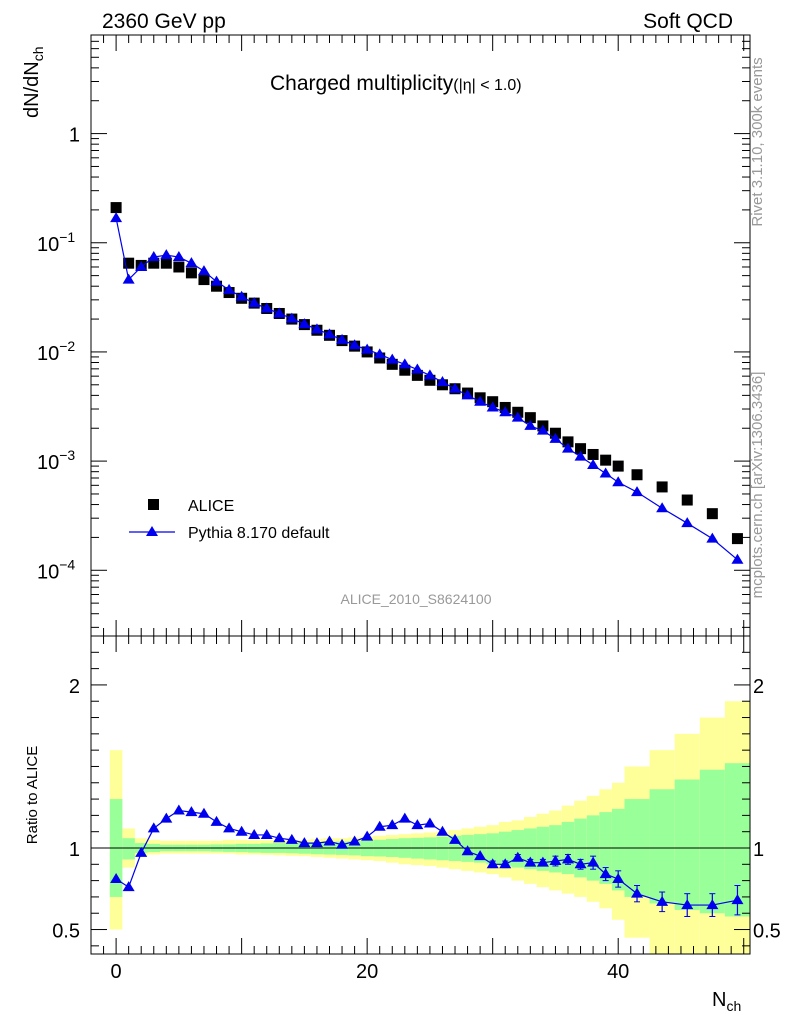 This screenshot has height=1024, width=786. Describe the element at coordinates (32, 795) in the screenshot. I see `ratio-y-axis-label: Ratio to ALICE` at that location.